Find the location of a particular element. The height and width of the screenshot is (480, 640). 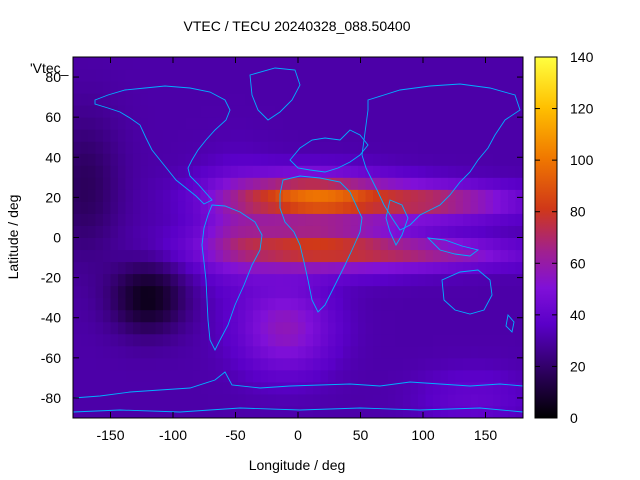

colorbar-tick-label: 120 is located at coordinates (582, 109).